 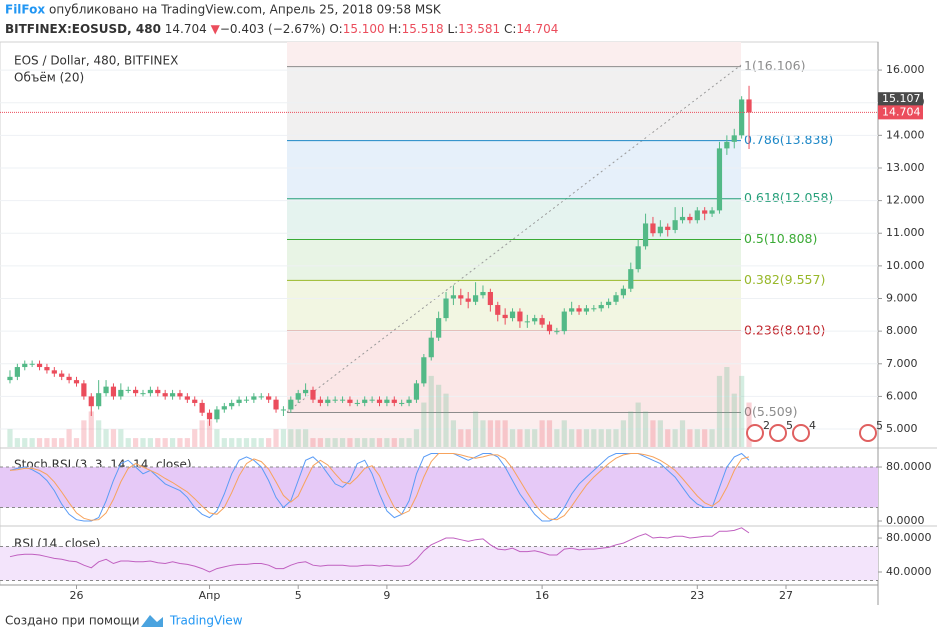 What do you see at coordinates (206, 621) in the screenshot?
I see `logo-text: TradingView` at bounding box center [206, 621].